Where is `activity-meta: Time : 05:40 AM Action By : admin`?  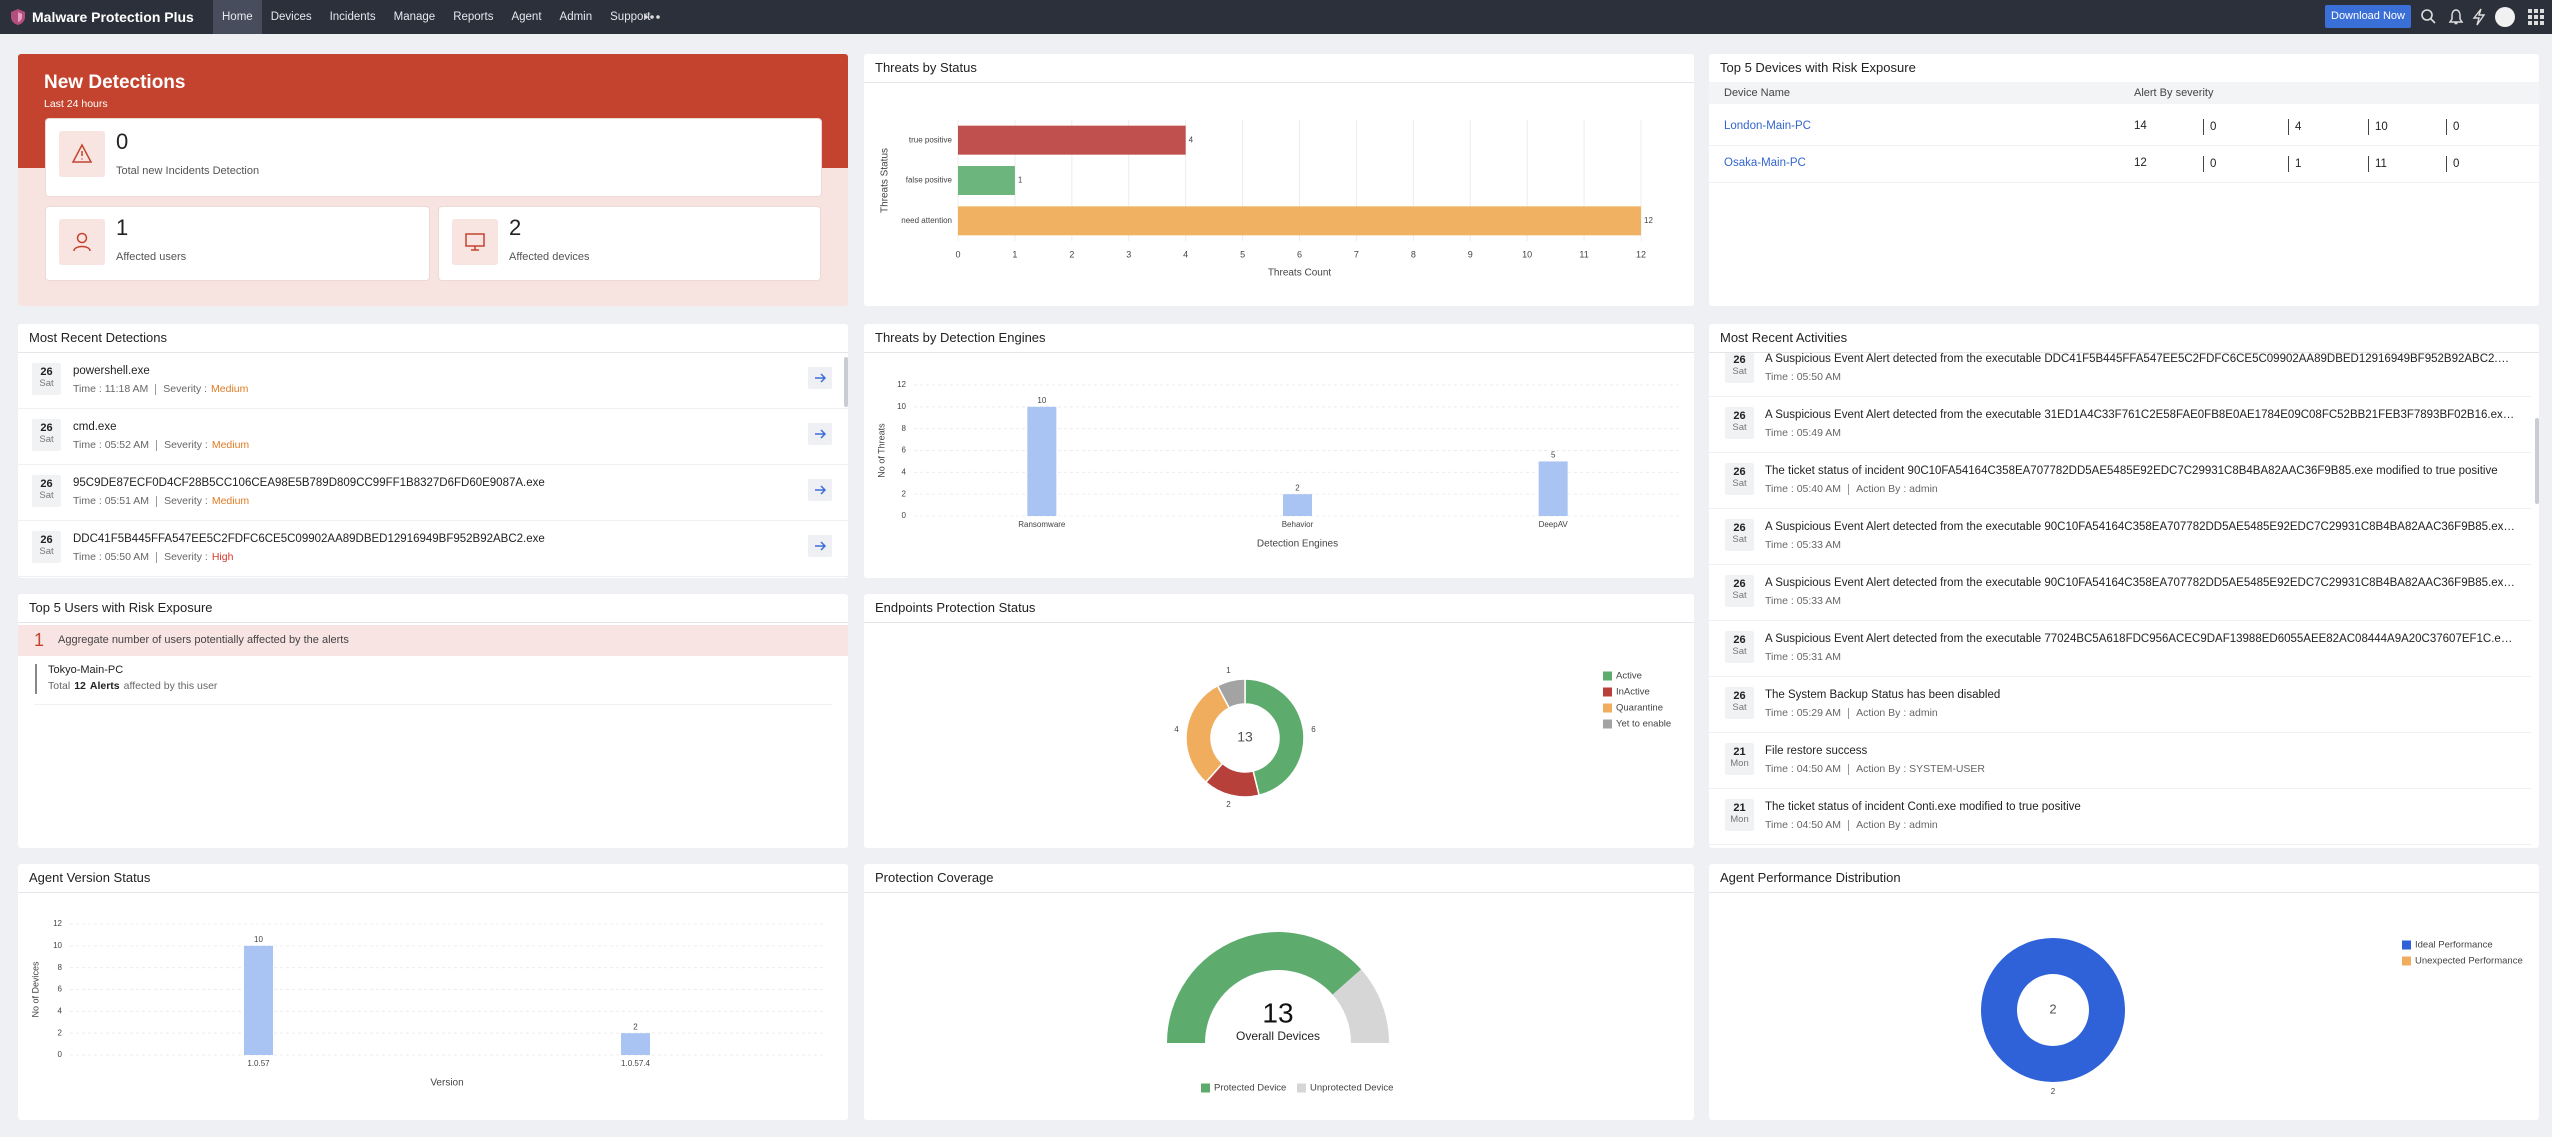 activity-meta: Time : 05:40 AM Action By : admin is located at coordinates (2140, 489).